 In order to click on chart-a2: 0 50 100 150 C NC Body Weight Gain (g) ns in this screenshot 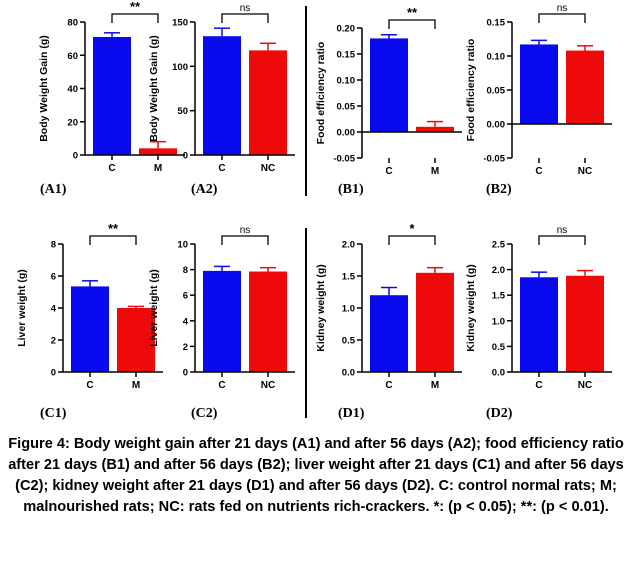, I will do `click(221, 88)`.